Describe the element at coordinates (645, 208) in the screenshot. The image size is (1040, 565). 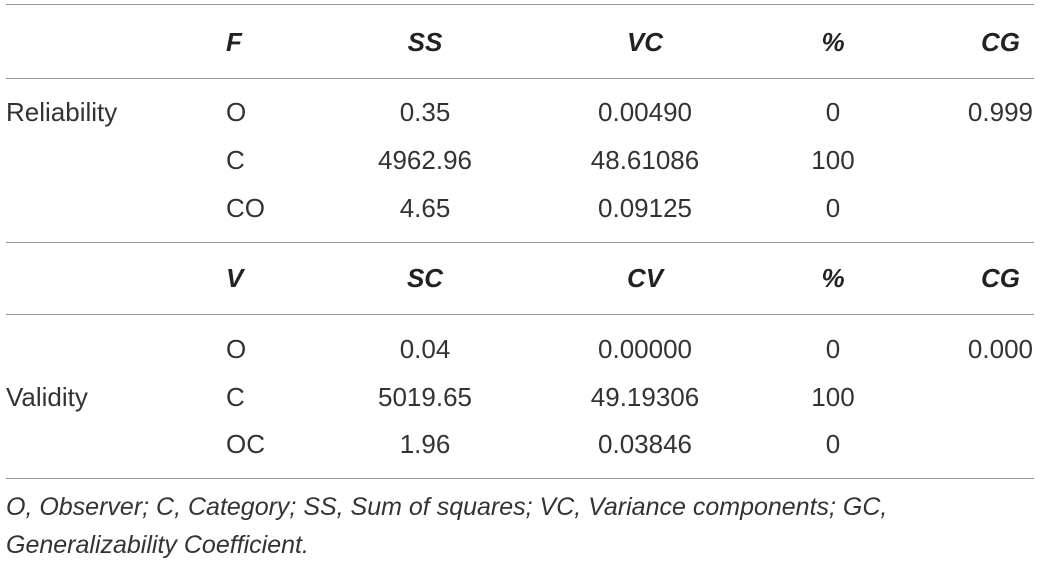
I see `vc-cell: 0.09125` at that location.